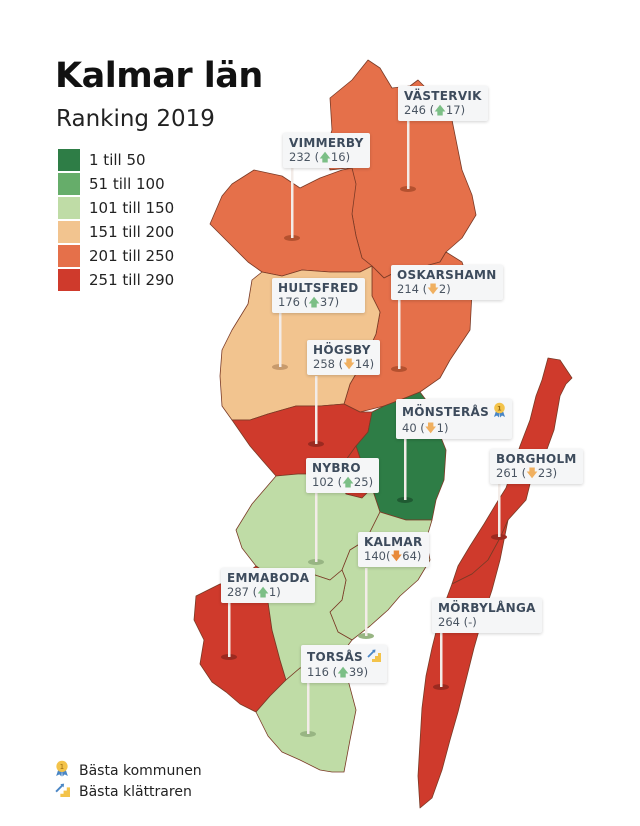 The image size is (640, 826). I want to click on legend-label: 201 till 250, so click(132, 256).